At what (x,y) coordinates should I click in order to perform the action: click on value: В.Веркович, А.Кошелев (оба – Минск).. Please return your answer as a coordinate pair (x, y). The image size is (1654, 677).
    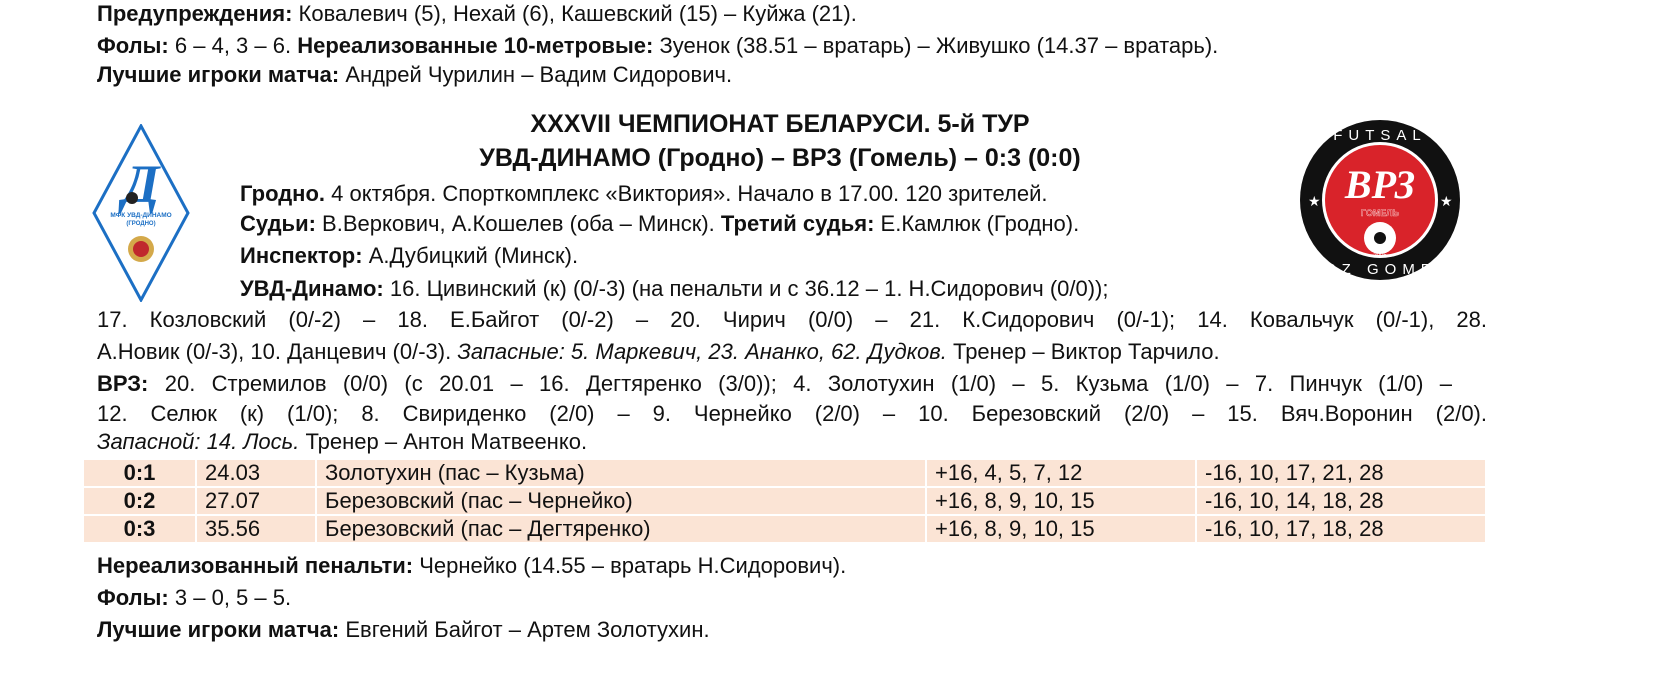
    Looking at the image, I should click on (518, 223).